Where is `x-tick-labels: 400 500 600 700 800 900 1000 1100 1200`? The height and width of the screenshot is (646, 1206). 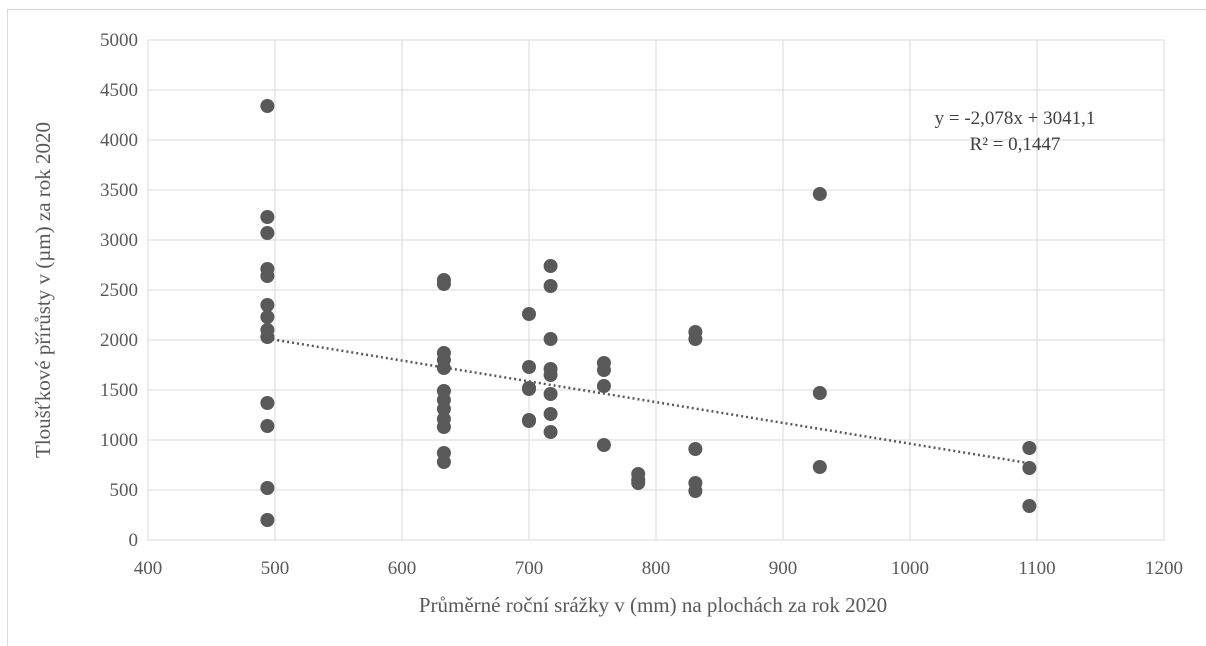 x-tick-labels: 400 500 600 700 800 900 1000 1100 1200 is located at coordinates (658, 568).